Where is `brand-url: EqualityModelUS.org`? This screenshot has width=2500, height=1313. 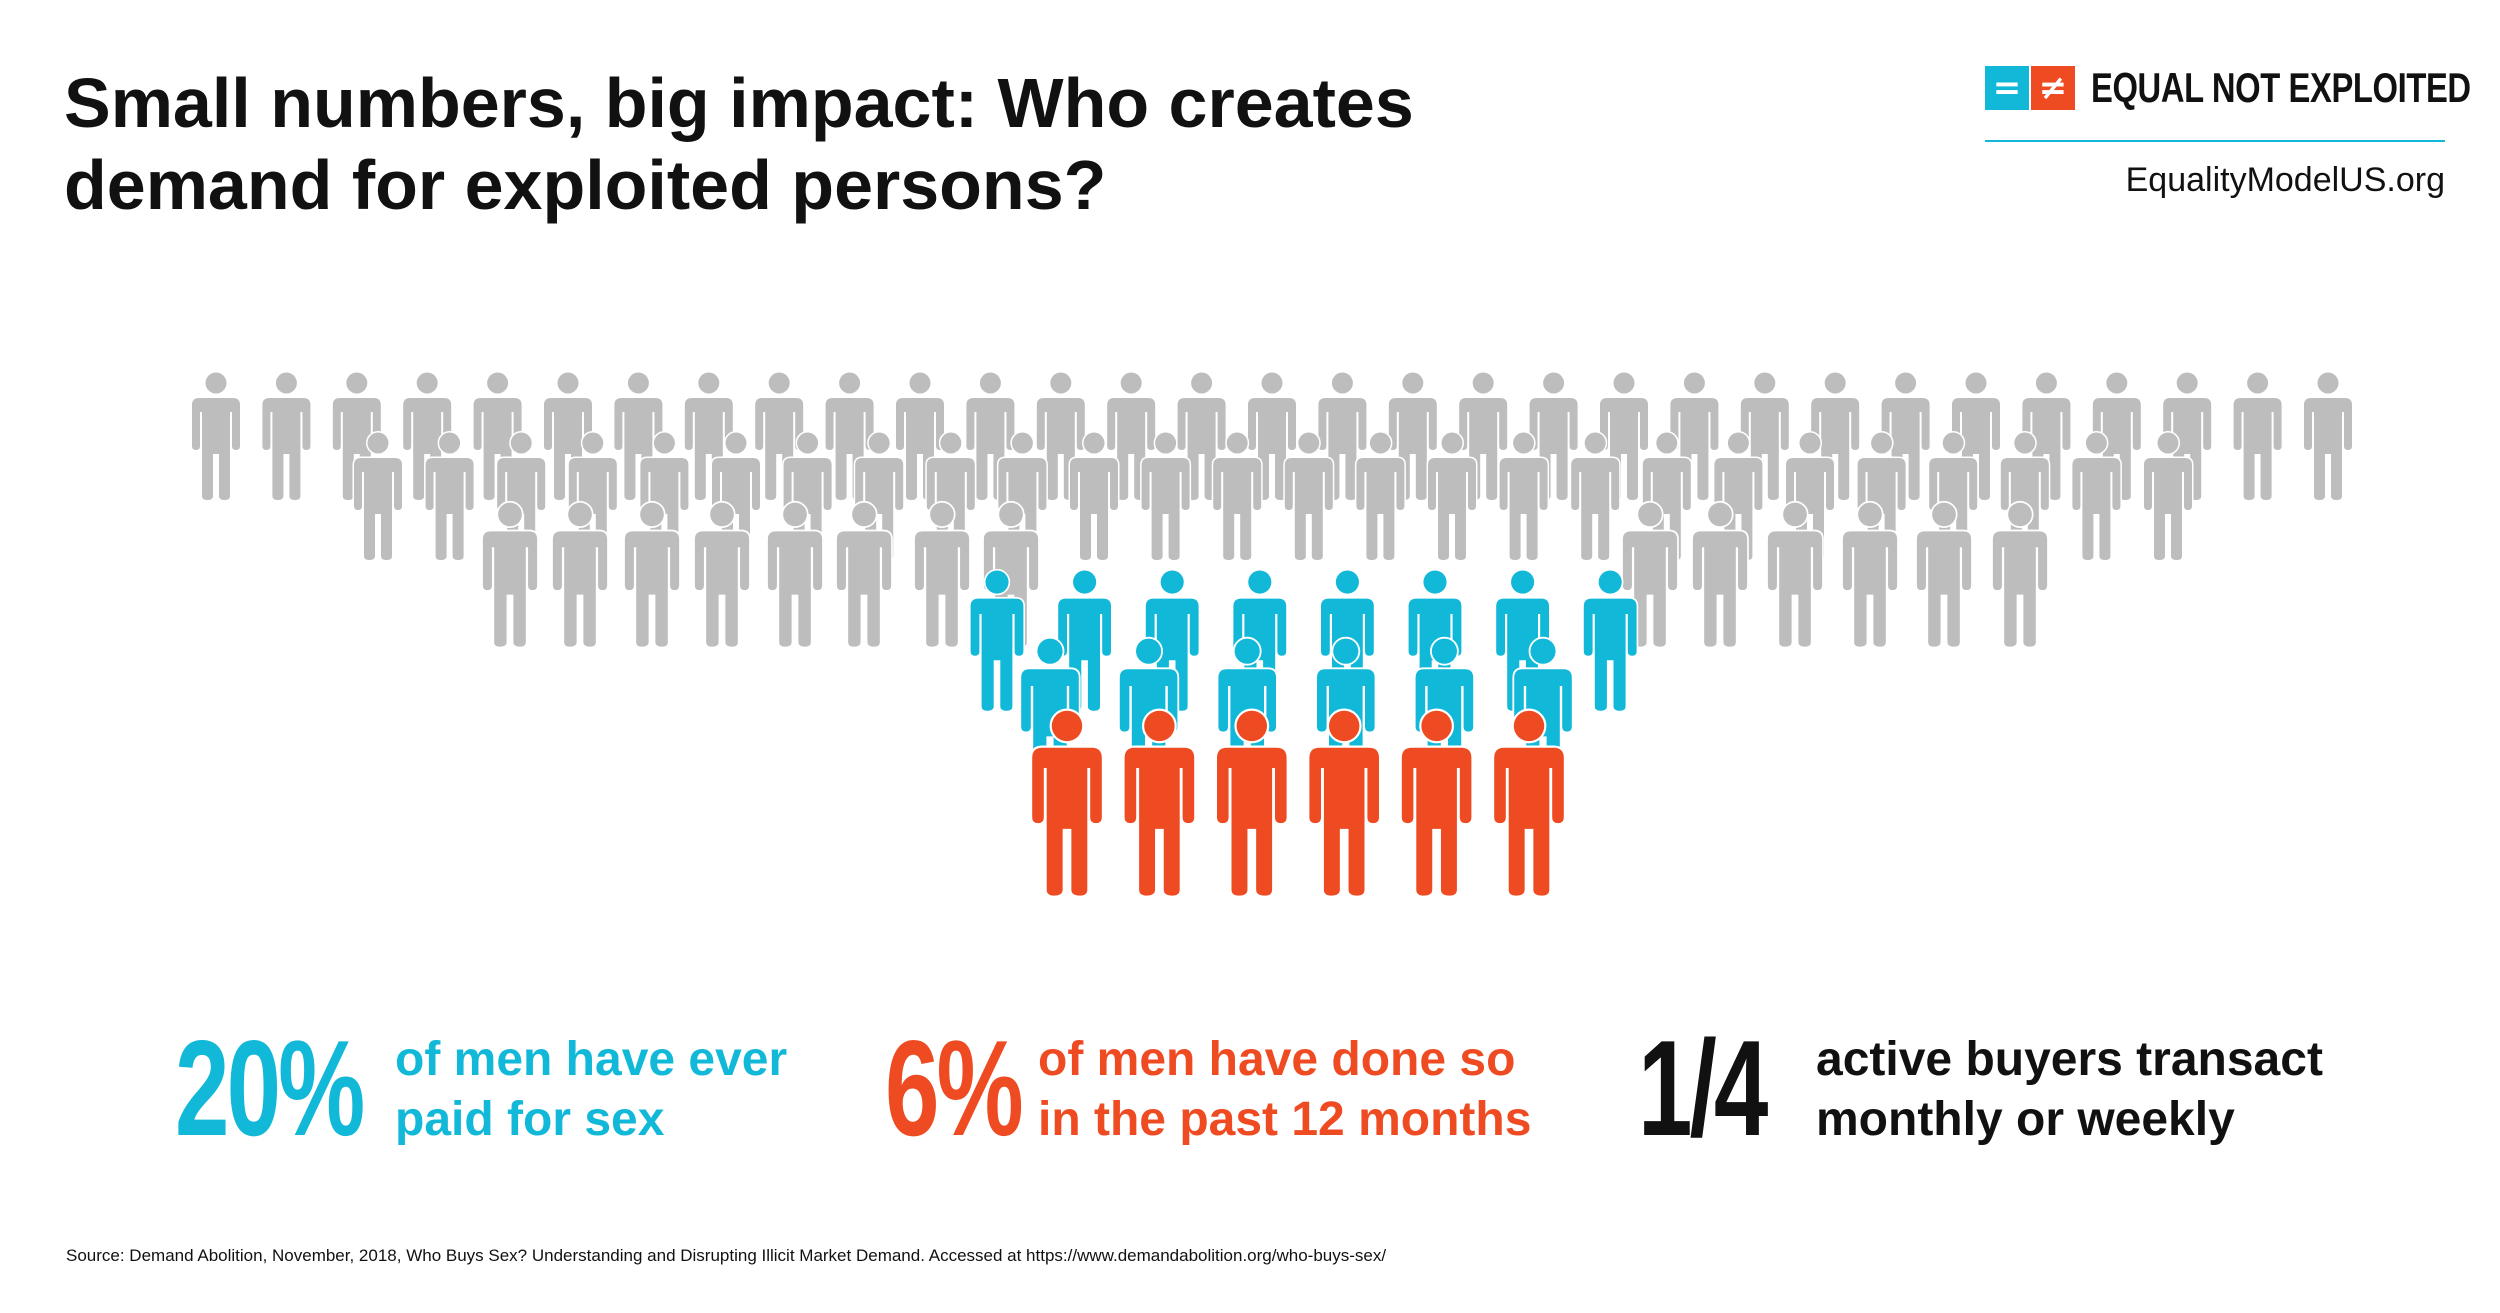
brand-url: EqualityModelUS.org is located at coordinates (2285, 180).